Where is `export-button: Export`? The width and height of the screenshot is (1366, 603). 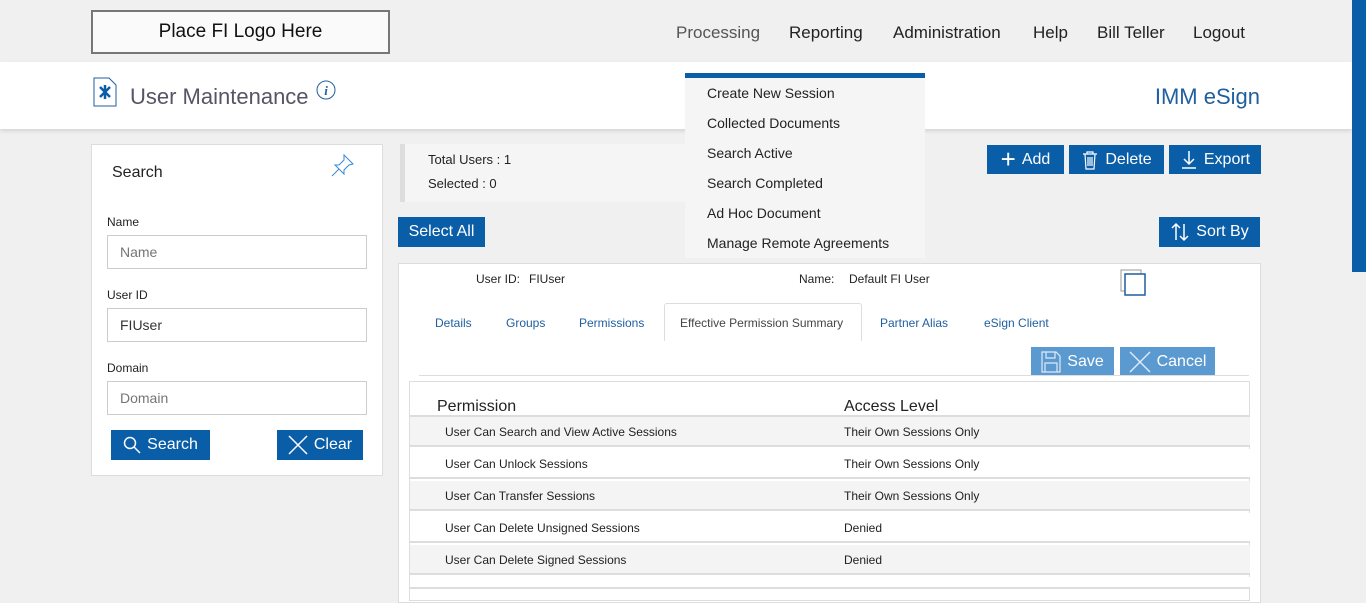
export-button: Export is located at coordinates (1215, 159).